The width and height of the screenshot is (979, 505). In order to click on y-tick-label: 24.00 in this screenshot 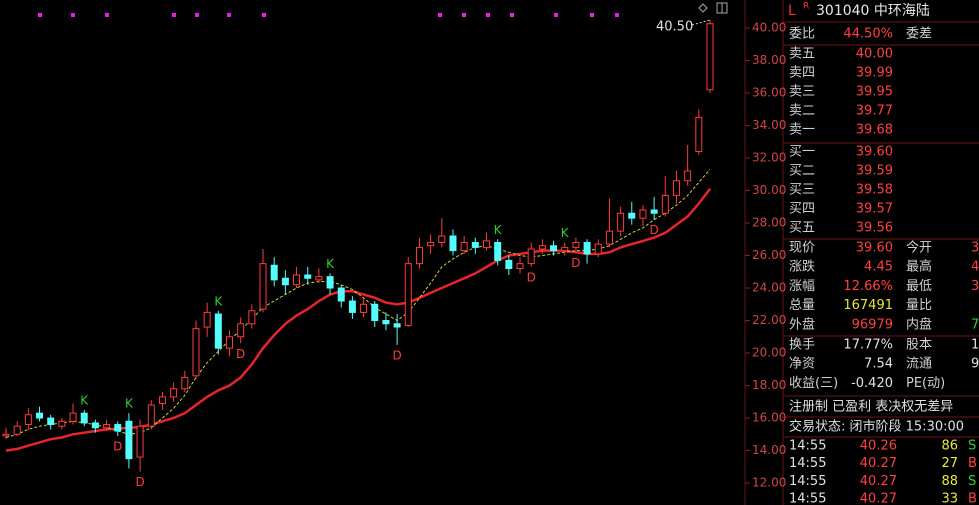, I will do `click(769, 288)`.